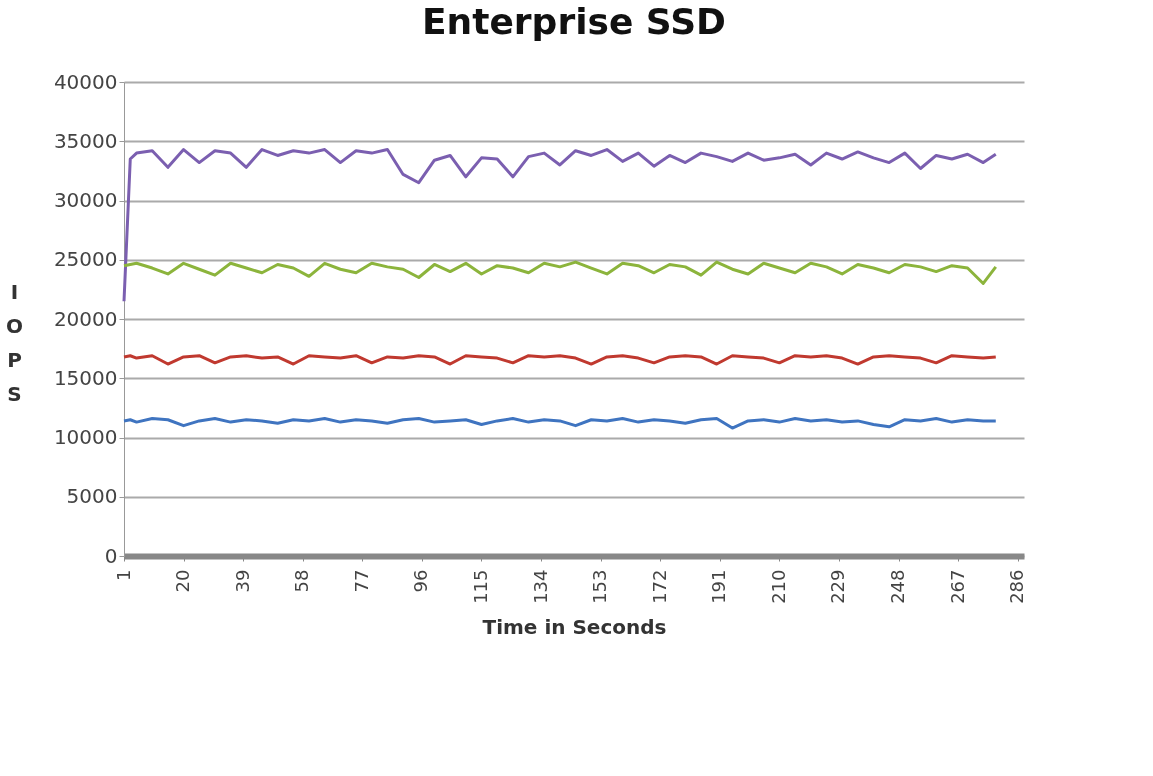 The width and height of the screenshot is (1153, 776). Describe the element at coordinates (540, 586) in the screenshot. I see `x-tick-label: 134` at that location.